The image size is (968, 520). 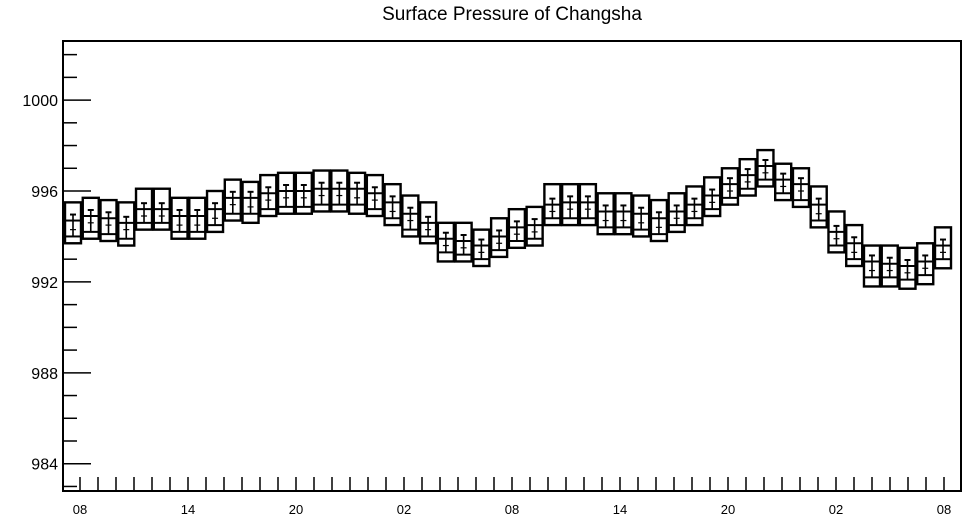 I want to click on y-tick-label: 992, so click(x=44, y=283).